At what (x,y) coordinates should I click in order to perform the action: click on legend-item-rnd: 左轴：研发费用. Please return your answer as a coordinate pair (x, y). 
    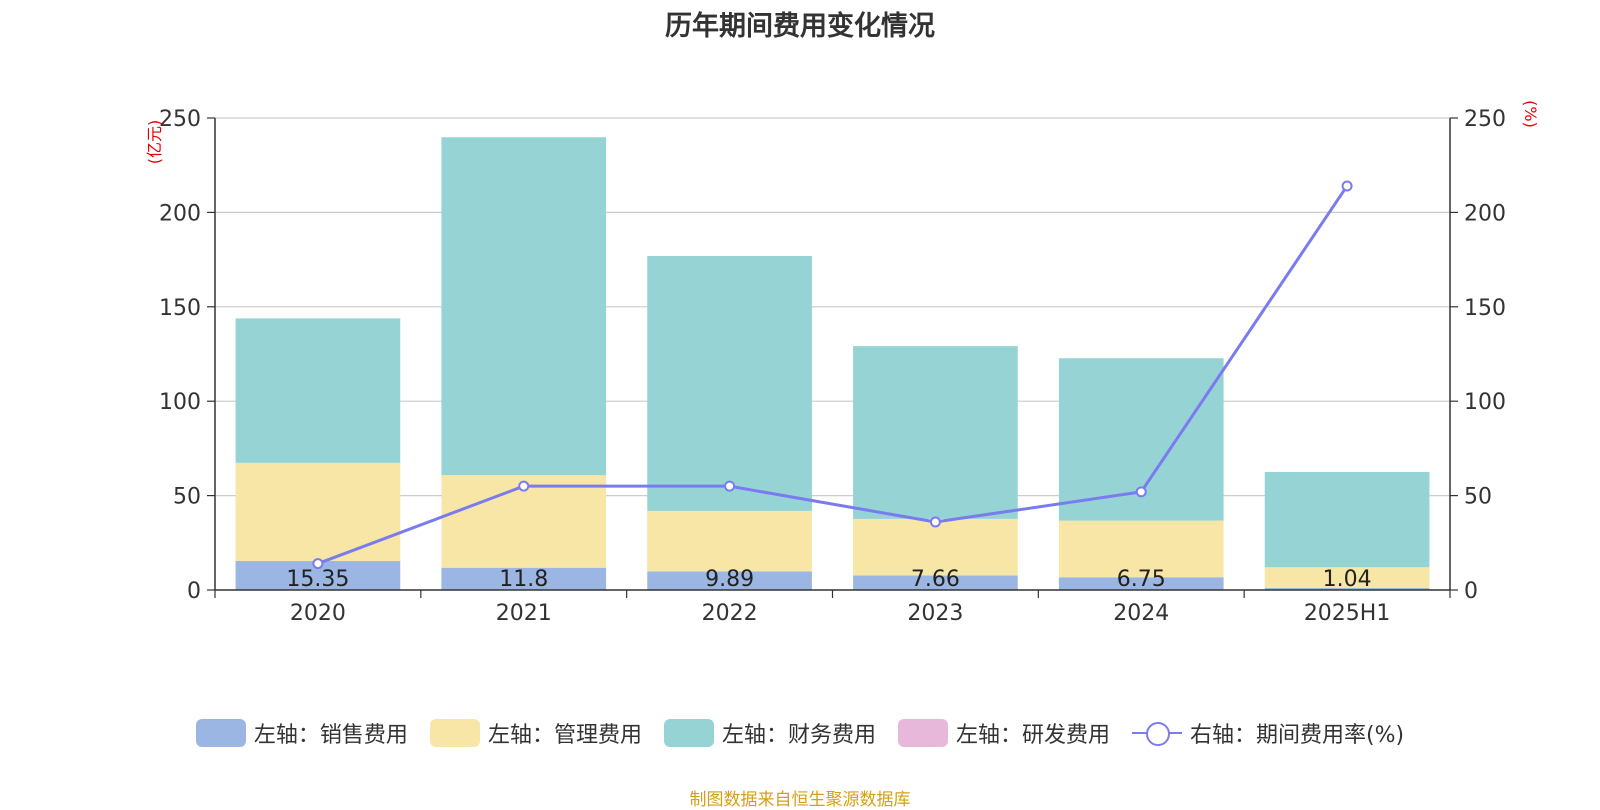
    Looking at the image, I should click on (1003, 733).